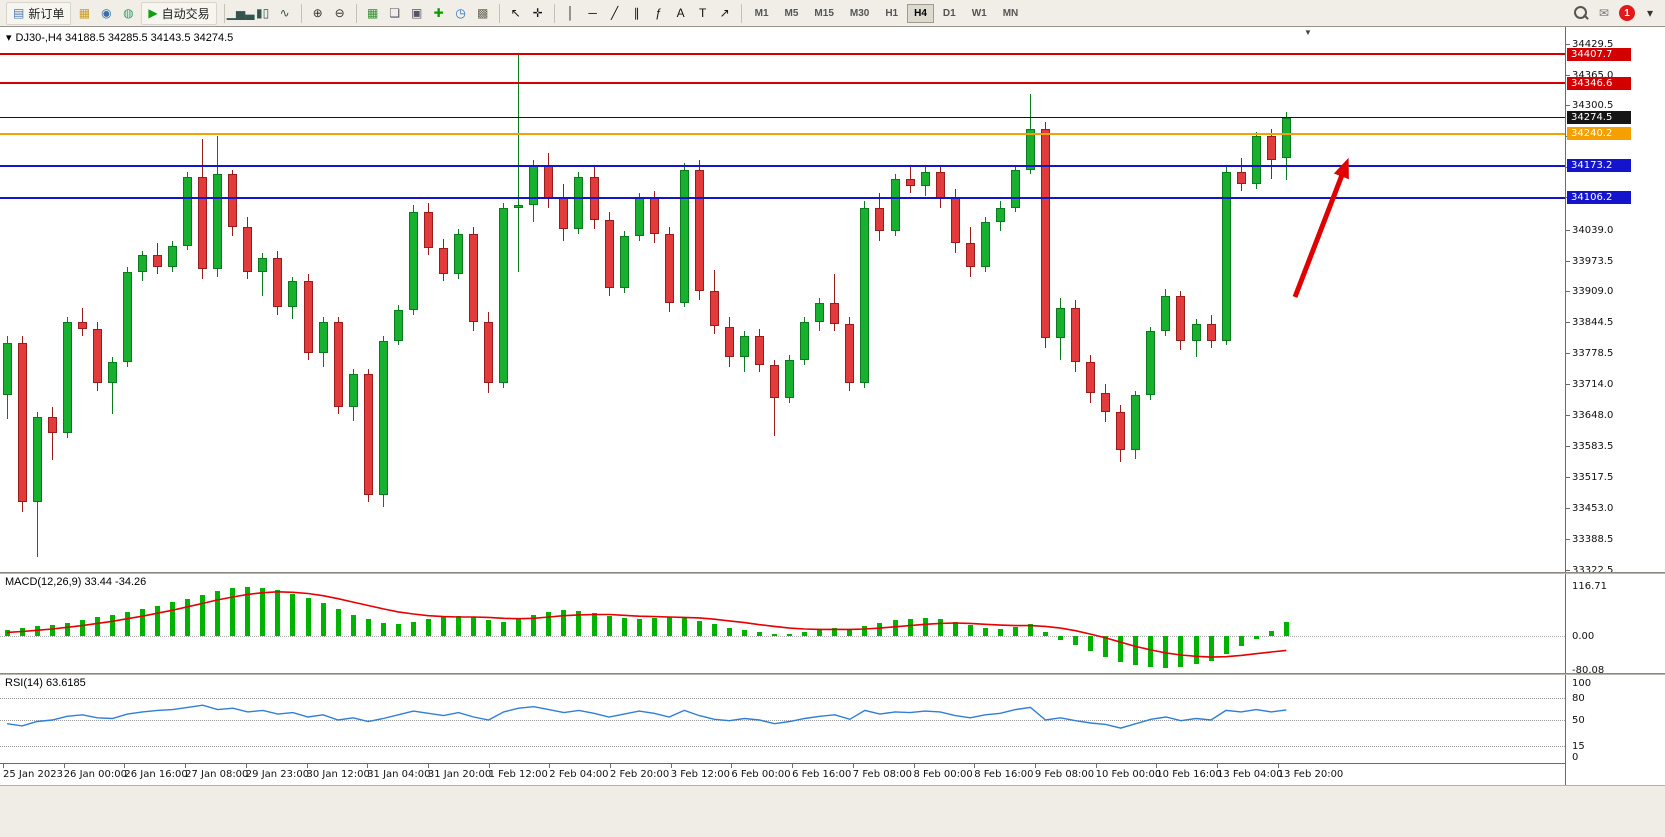  What do you see at coordinates (9, 38) in the screenshot?
I see `symbol-dropdown-icon: ▾` at bounding box center [9, 38].